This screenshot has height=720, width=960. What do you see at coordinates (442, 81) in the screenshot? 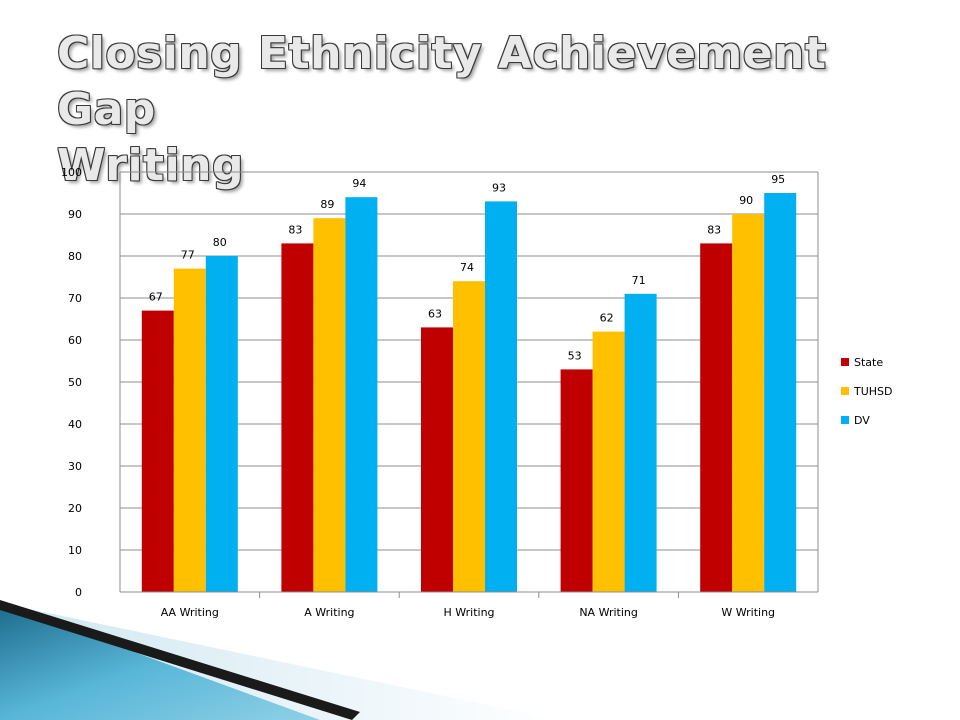
I see `slide-title-line1: Closing Ethnicity Achievement Gap` at bounding box center [442, 81].